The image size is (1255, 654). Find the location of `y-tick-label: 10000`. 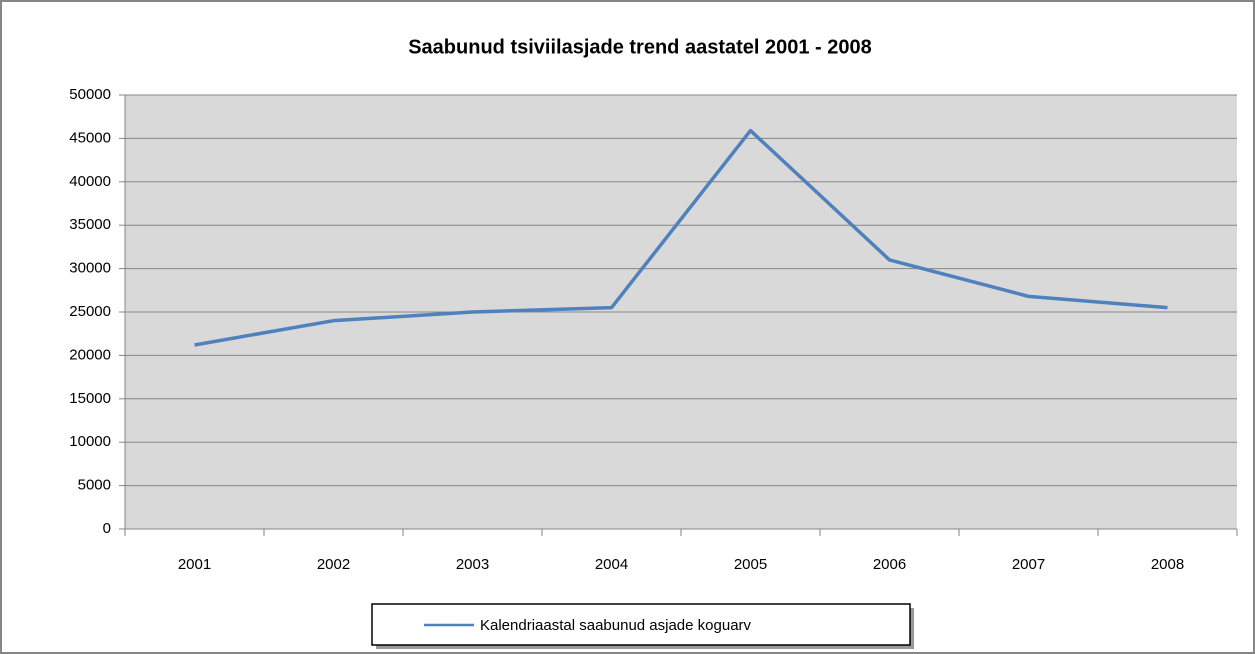

y-tick-label: 10000 is located at coordinates (90, 441).